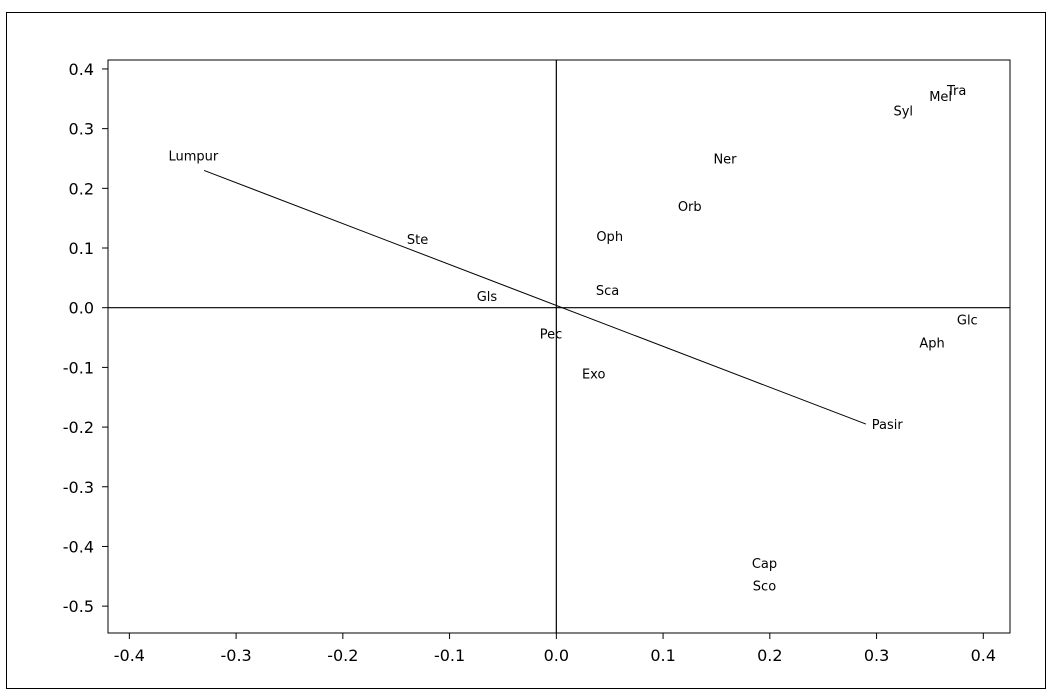  Describe the element at coordinates (85, 338) in the screenshot. I see `y-axis: 0.4 0.3 0.2 0.1 0.0 -0.1 -0.2 -0.3 -0.4 -0.5` at that location.